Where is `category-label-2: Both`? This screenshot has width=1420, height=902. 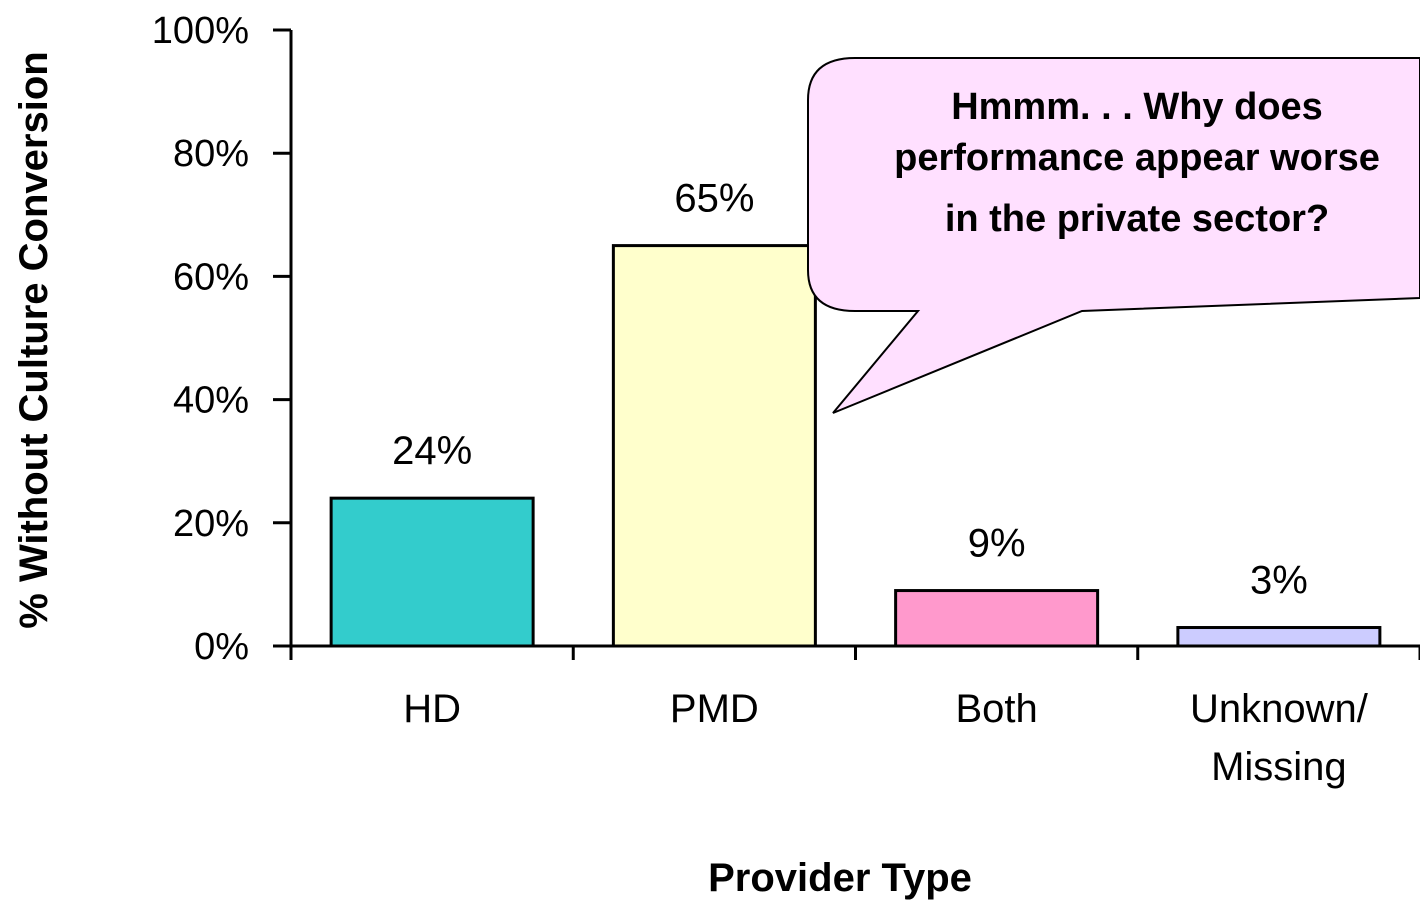 category-label-2: Both is located at coordinates (996, 709).